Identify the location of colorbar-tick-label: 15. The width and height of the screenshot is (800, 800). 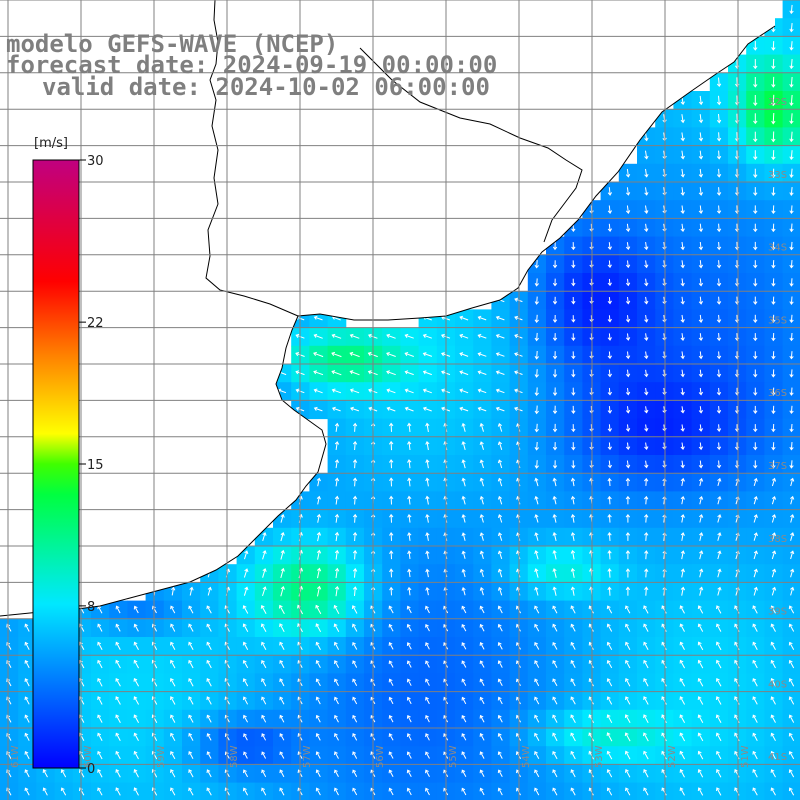
(95, 465).